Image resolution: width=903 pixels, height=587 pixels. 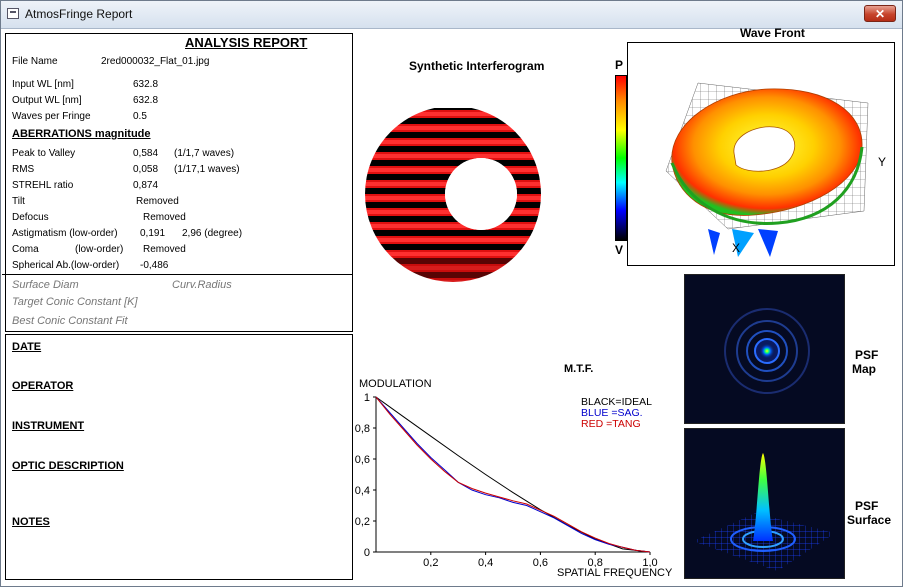 What do you see at coordinates (867, 355) in the screenshot?
I see `psf-map-label-1: PSF` at bounding box center [867, 355].